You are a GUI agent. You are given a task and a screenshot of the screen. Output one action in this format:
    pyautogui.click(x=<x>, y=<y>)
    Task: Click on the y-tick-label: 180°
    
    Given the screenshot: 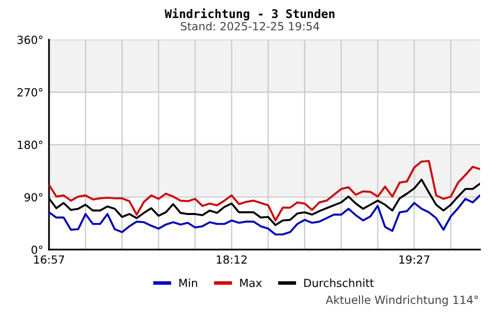 What is the action you would take?
    pyautogui.click(x=30, y=145)
    